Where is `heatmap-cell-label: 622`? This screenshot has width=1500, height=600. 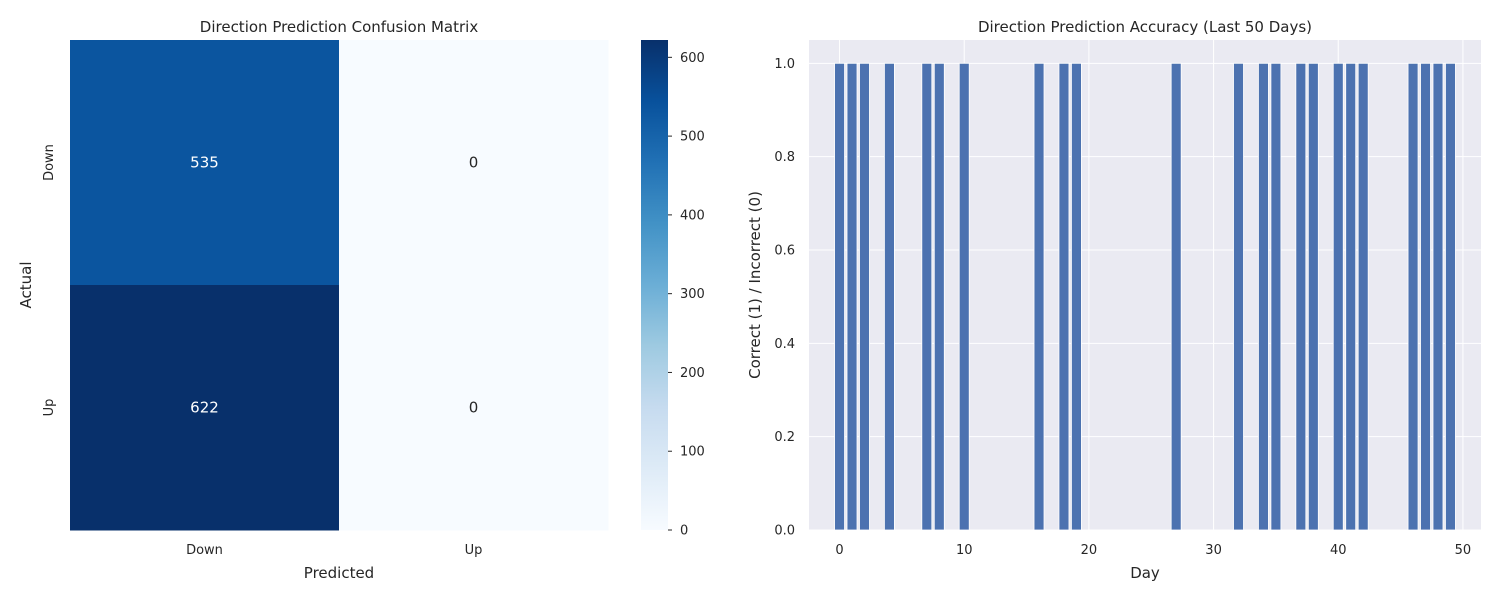
heatmap-cell-label: 622 is located at coordinates (204, 408).